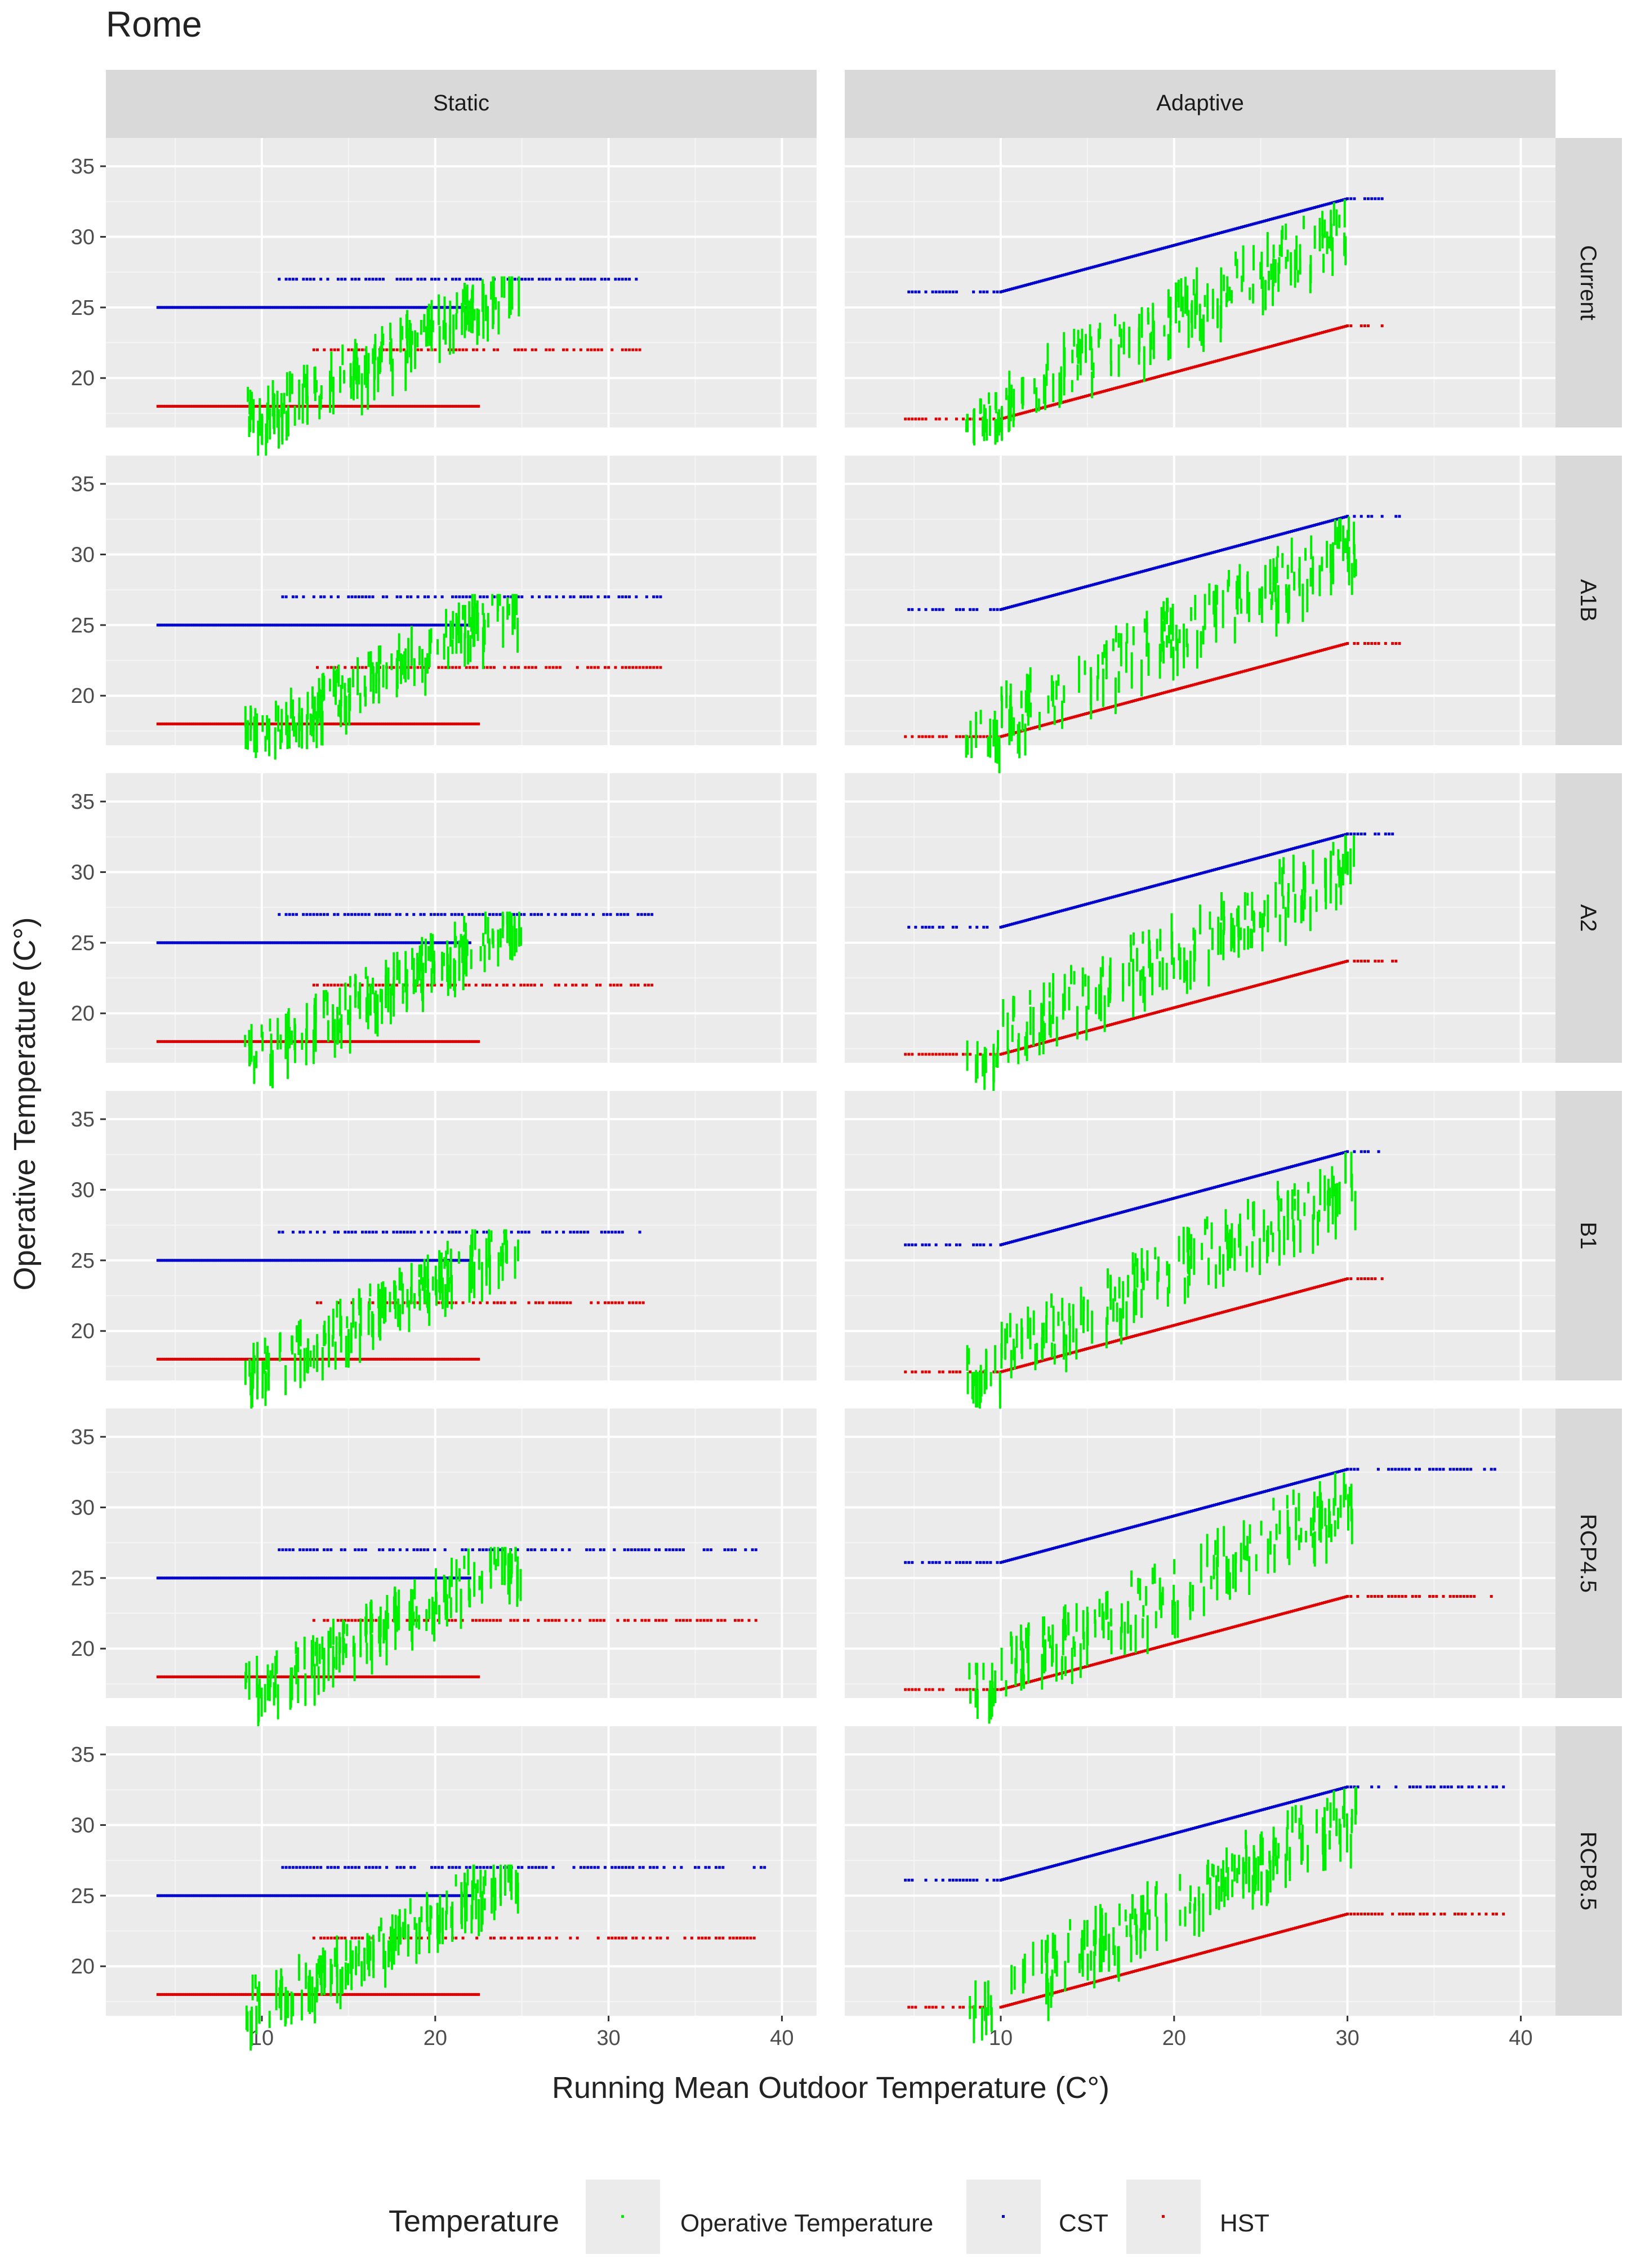 The width and height of the screenshot is (1636, 2268). What do you see at coordinates (461, 104) in the screenshot?
I see `facet-strip-static: Static` at bounding box center [461, 104].